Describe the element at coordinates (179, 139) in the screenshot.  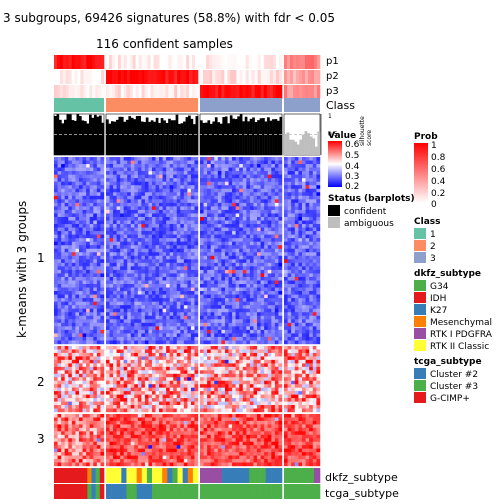
I see `silhouette-bar` at that location.